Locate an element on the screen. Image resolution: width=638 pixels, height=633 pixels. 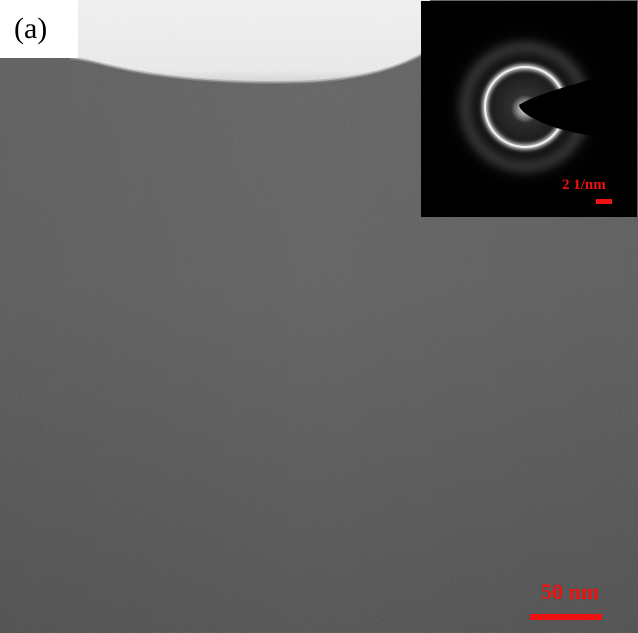
saed-ring-pattern-icon is located at coordinates (535, 107).